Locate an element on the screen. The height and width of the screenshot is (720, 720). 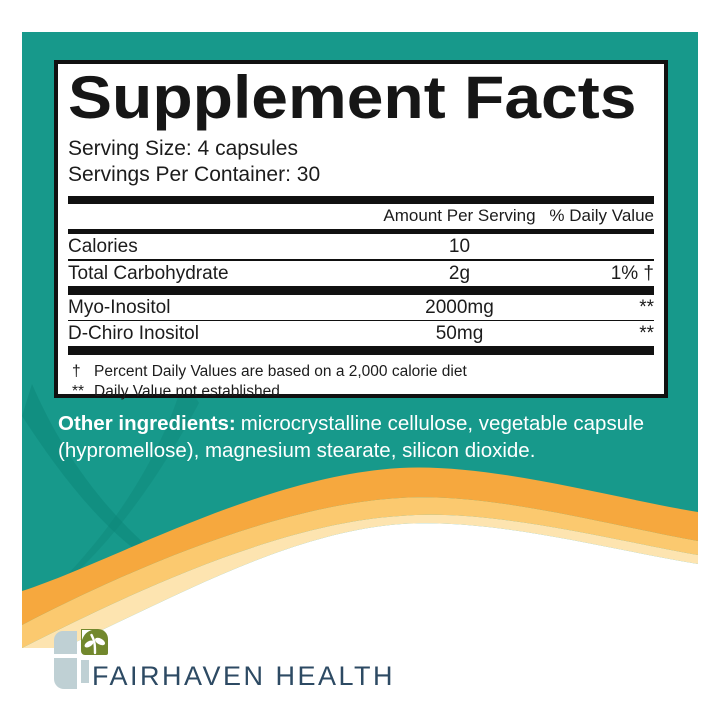
fairhaven-health-logo: FAIRHAVEN HEALTH is located at coordinates (224, 663).